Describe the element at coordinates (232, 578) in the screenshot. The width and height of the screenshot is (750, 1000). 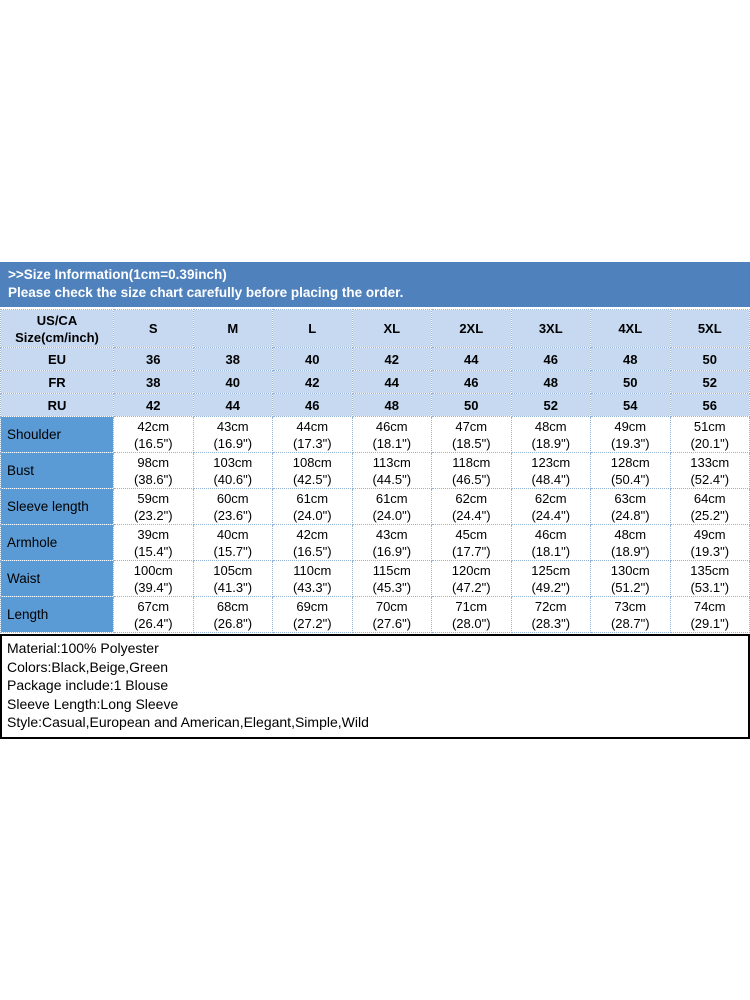
I see `measurement-value-cell: 105cm (41.3")` at that location.